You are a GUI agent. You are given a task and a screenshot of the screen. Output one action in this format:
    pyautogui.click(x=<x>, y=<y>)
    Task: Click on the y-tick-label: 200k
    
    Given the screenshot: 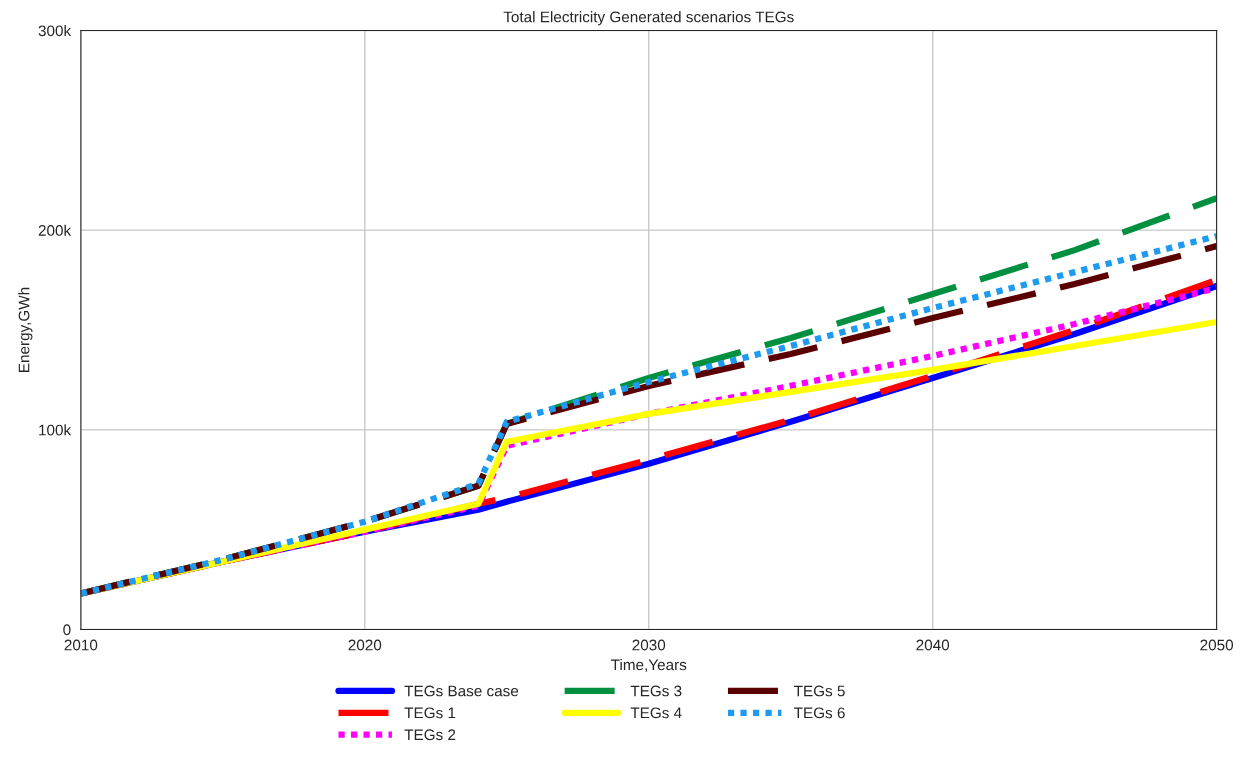 What is the action you would take?
    pyautogui.click(x=55, y=230)
    